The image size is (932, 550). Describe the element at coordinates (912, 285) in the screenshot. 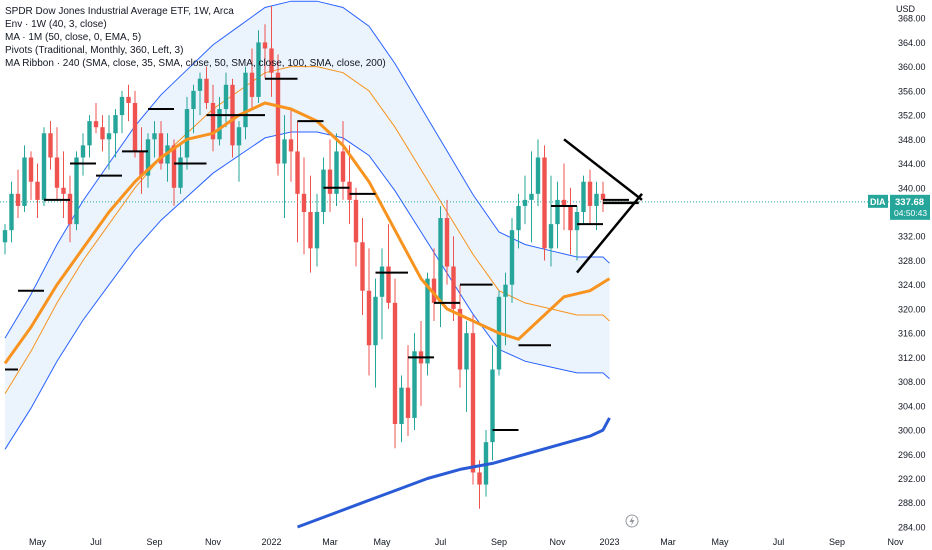

I see `y-tick-label: 324.00` at that location.